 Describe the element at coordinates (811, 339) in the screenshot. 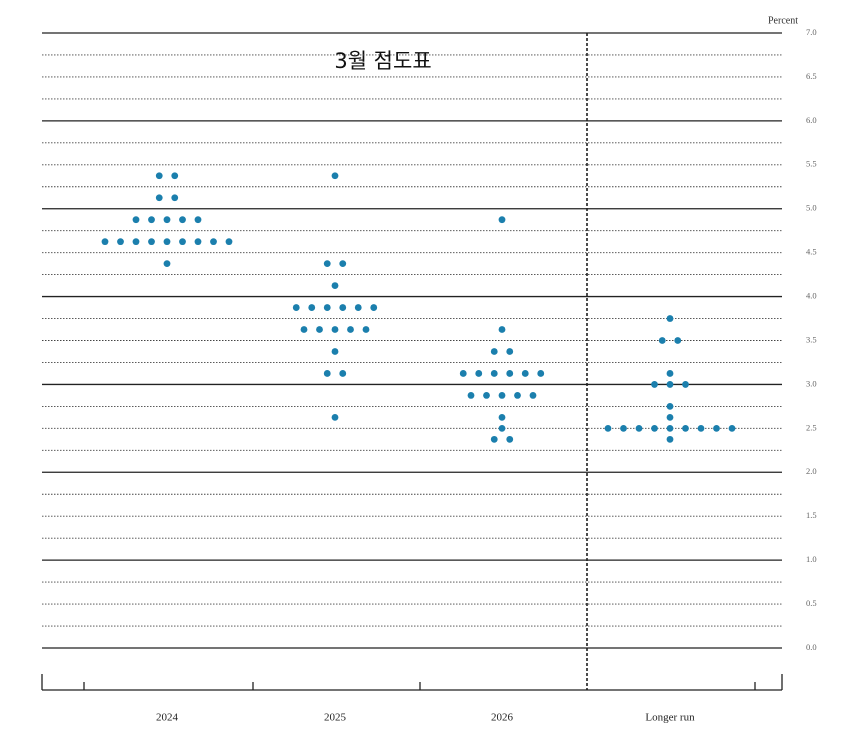

I see `y-tick-label: 3.5` at that location.